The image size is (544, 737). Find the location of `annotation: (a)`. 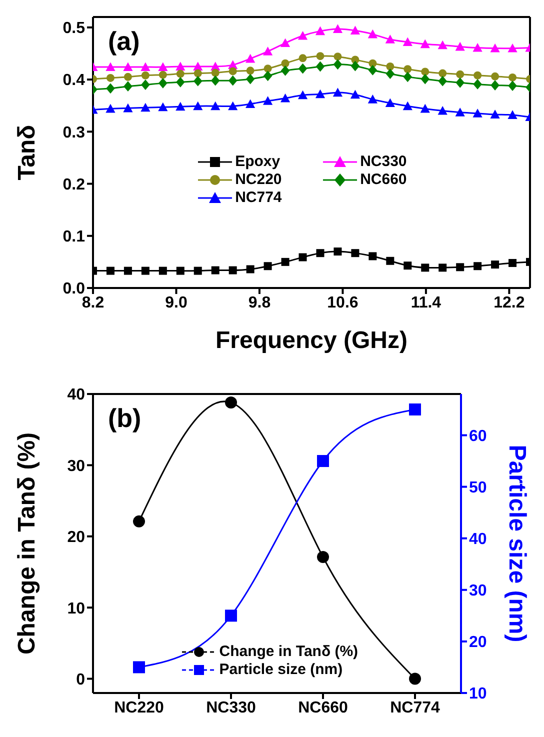

annotation: (a) is located at coordinates (124, 41).